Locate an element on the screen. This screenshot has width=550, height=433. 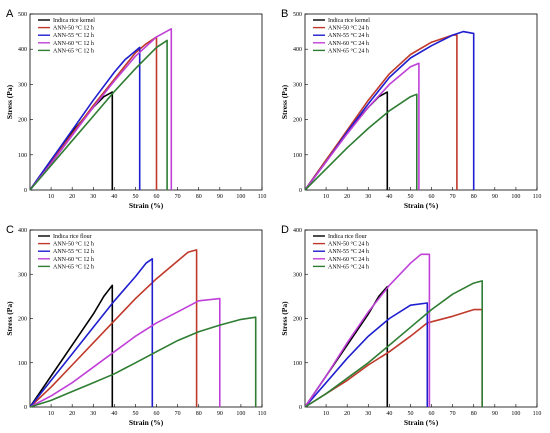
panel-letter: D is located at coordinates (285, 230).